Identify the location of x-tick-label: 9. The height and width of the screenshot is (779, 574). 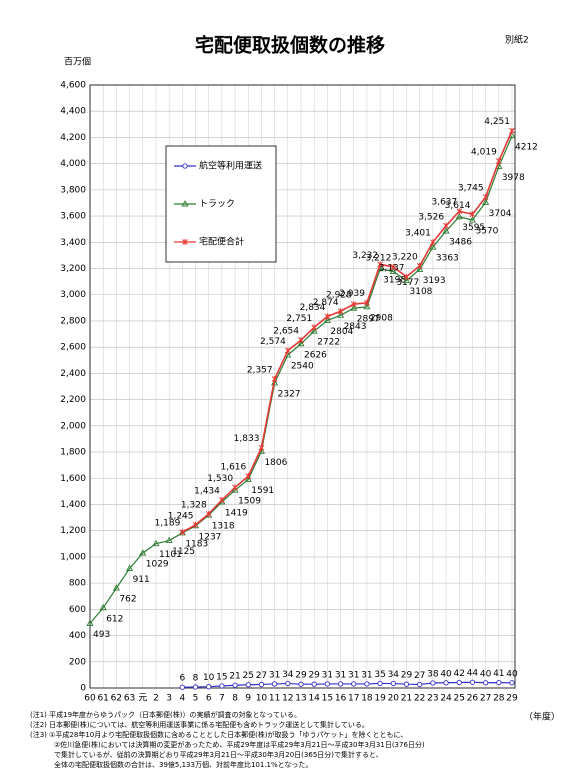
(248, 699).